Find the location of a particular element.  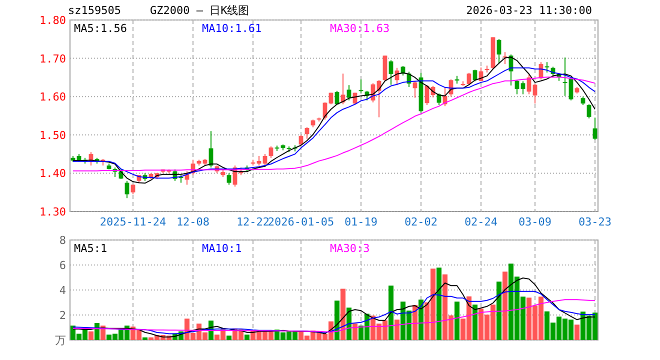

x-tick-label: 02-24 is located at coordinates (481, 222).